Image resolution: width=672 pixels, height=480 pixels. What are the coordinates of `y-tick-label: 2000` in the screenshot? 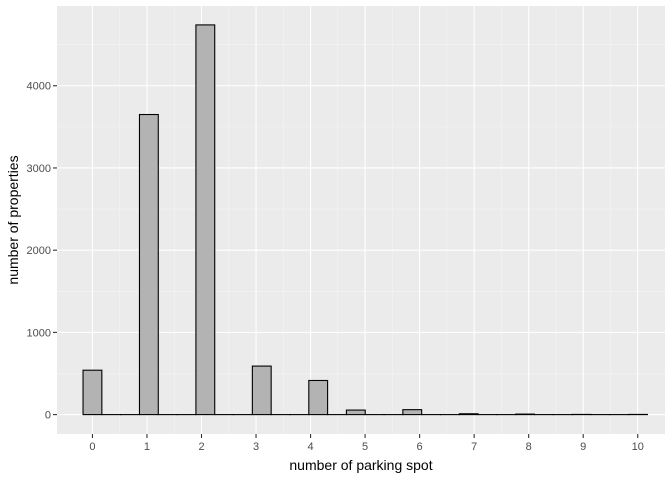 It's located at (39, 251).